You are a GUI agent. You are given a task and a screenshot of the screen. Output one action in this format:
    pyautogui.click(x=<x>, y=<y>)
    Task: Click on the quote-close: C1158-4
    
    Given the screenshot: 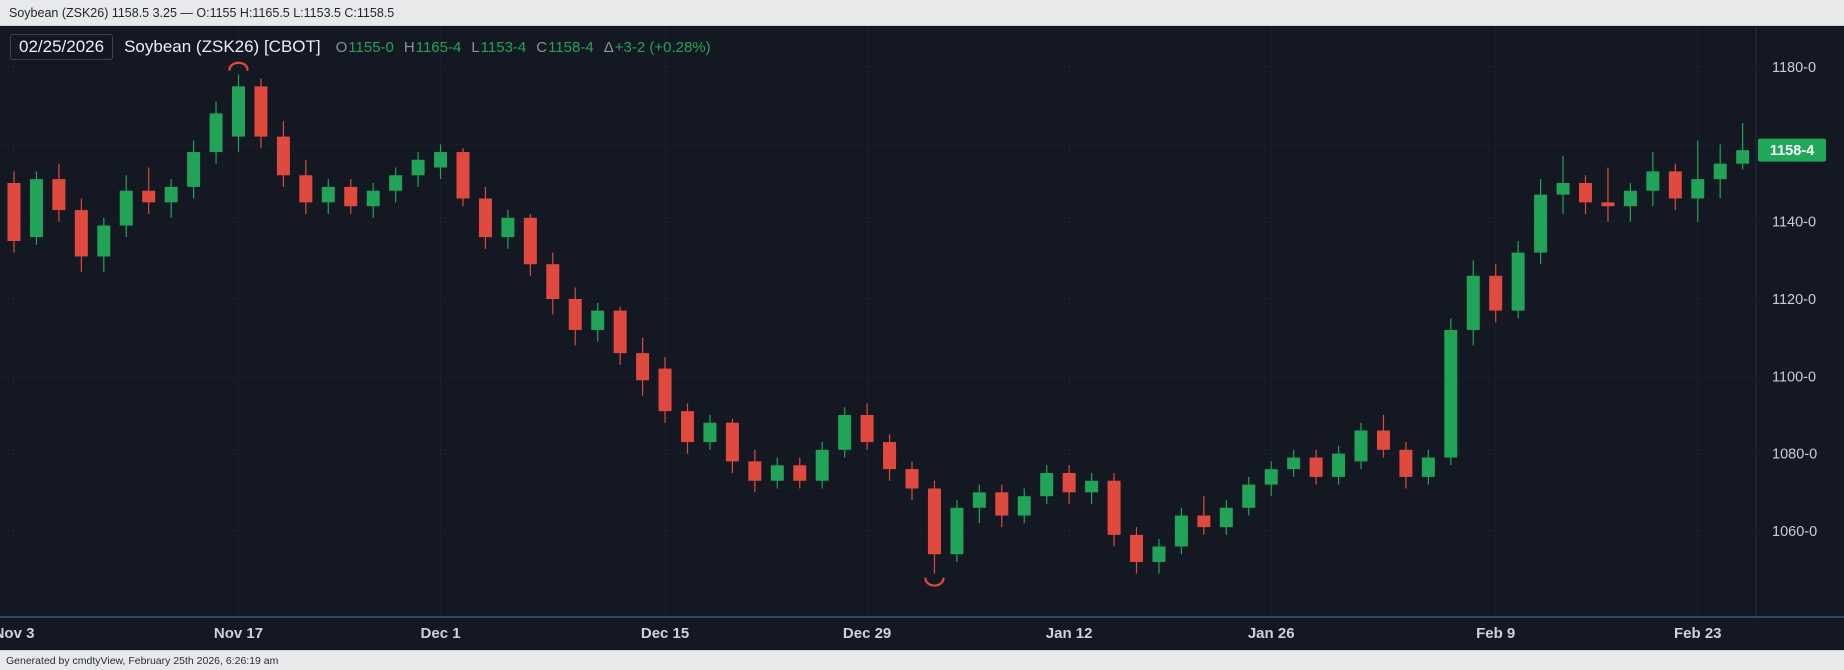 What is the action you would take?
    pyautogui.click(x=565, y=47)
    